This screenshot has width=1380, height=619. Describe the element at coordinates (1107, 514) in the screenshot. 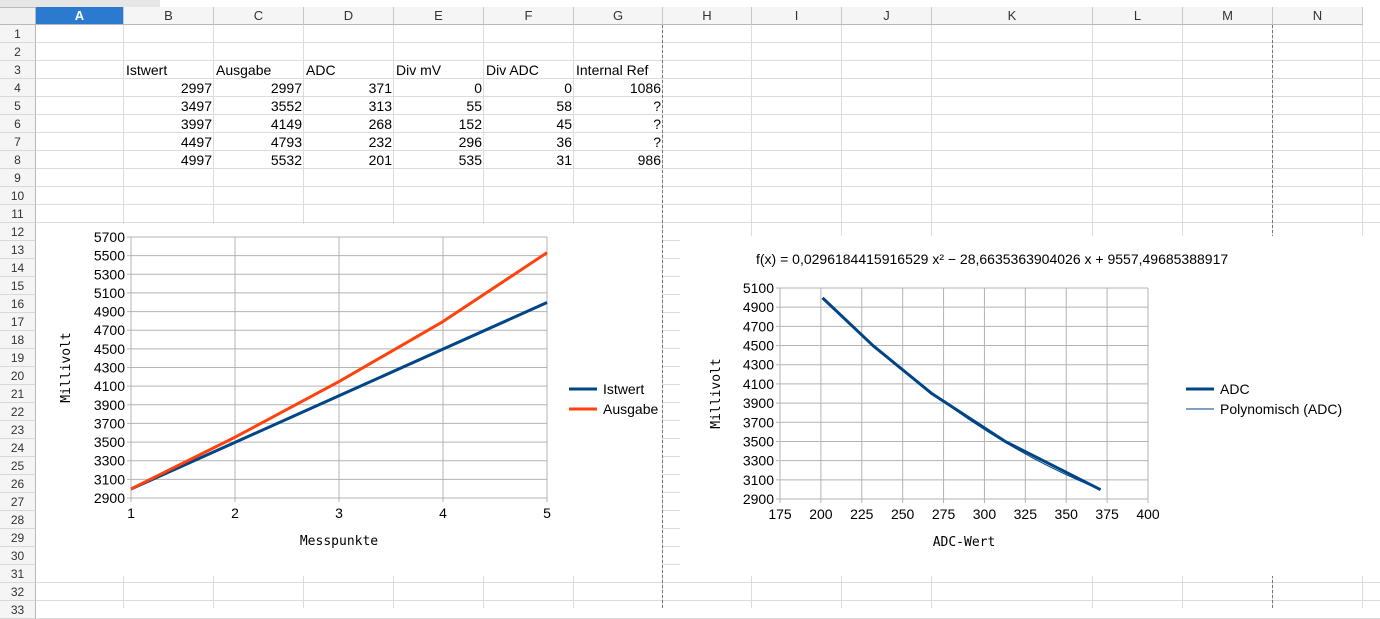

I see `x-tick-label: 375` at that location.